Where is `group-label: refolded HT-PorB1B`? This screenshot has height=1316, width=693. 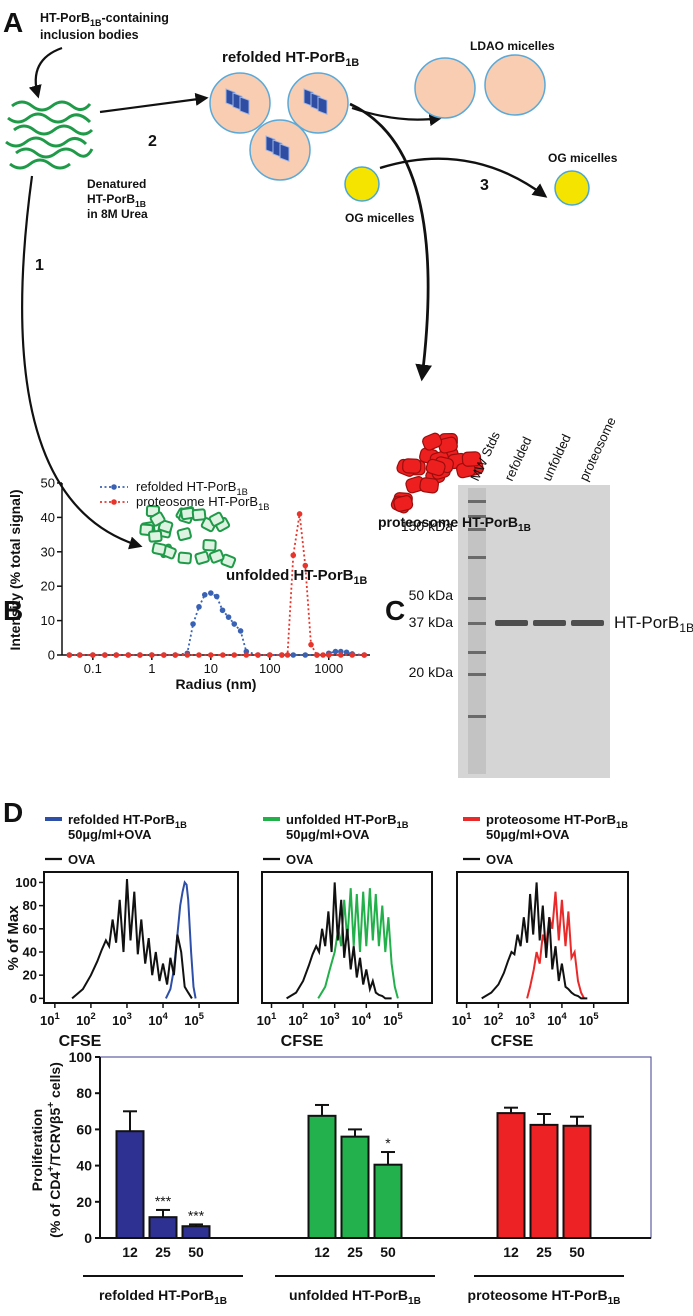
group-label: refolded HT-PorB1B is located at coordinates (163, 1297).